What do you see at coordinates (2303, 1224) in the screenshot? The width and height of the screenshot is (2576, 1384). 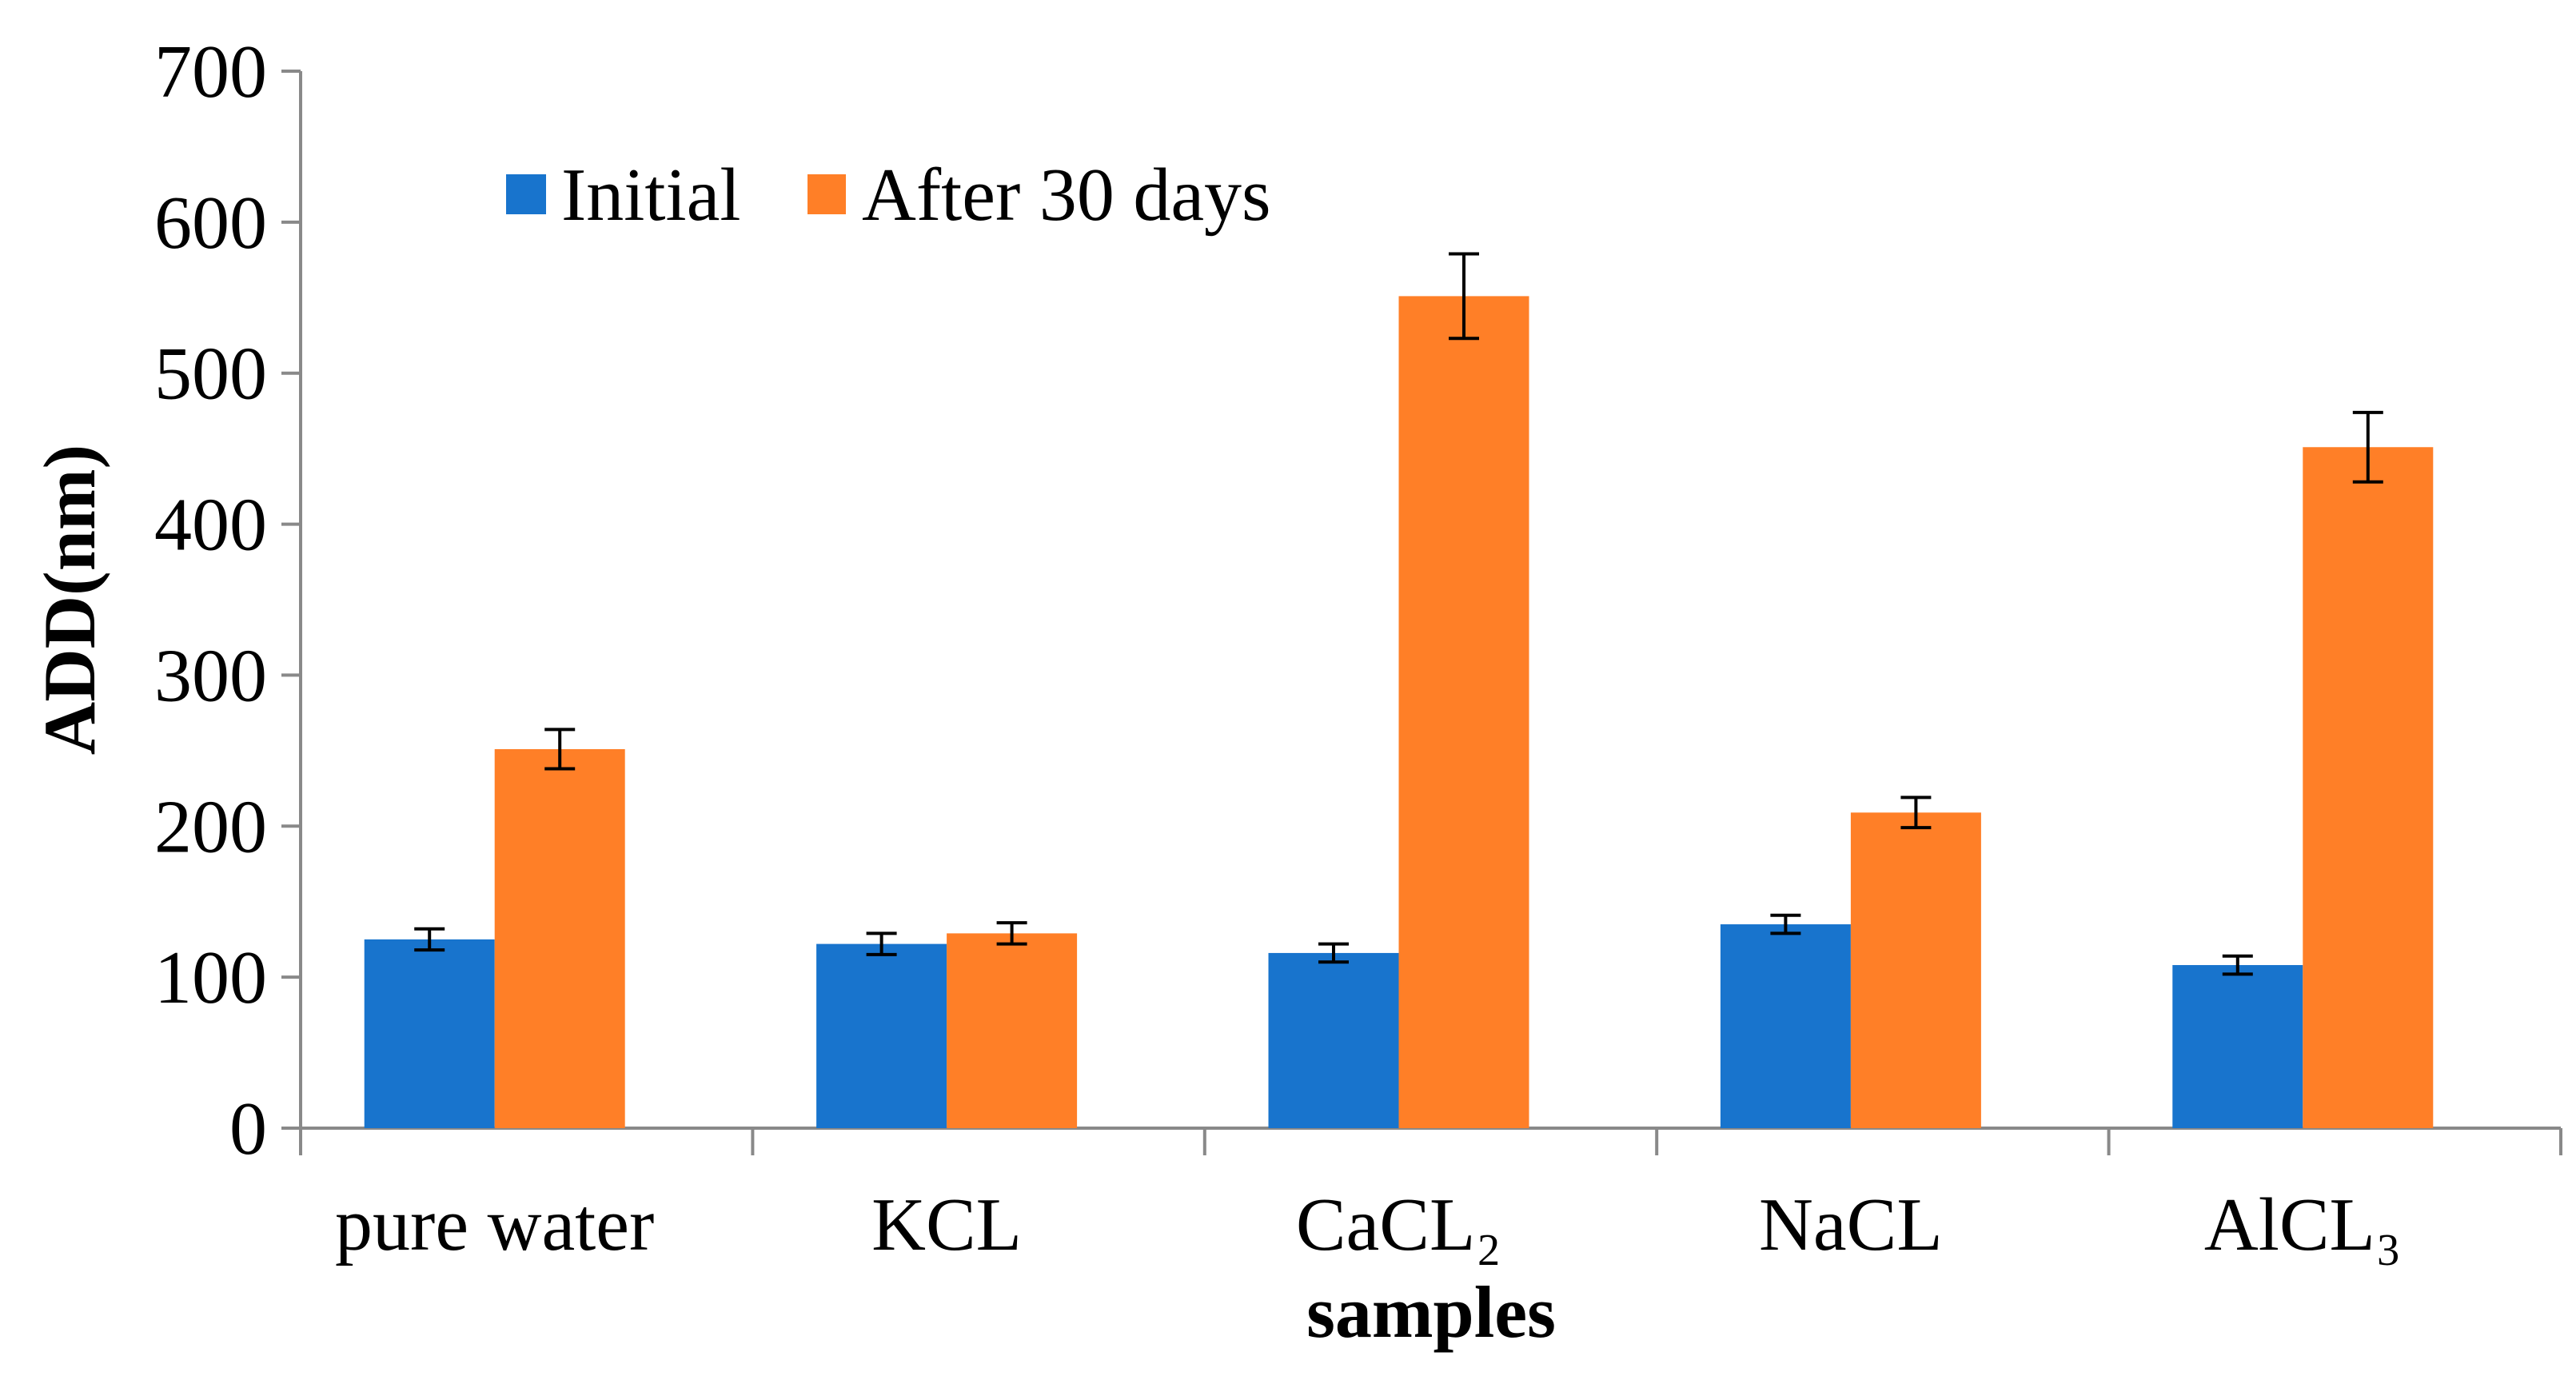 I see `x-tick-label: AlCL₃` at bounding box center [2303, 1224].